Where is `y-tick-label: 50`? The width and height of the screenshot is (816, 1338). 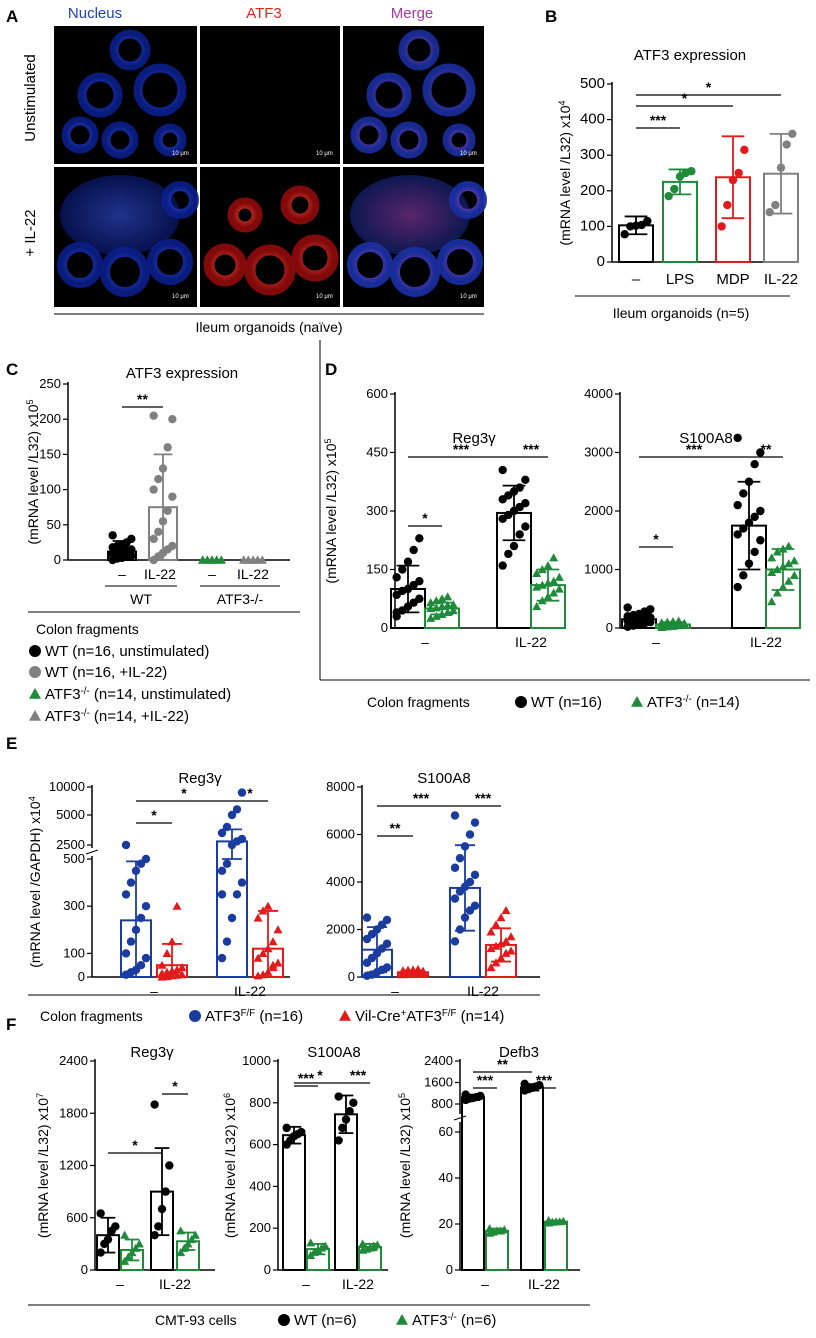 y-tick-label: 50 is located at coordinates (54, 524).